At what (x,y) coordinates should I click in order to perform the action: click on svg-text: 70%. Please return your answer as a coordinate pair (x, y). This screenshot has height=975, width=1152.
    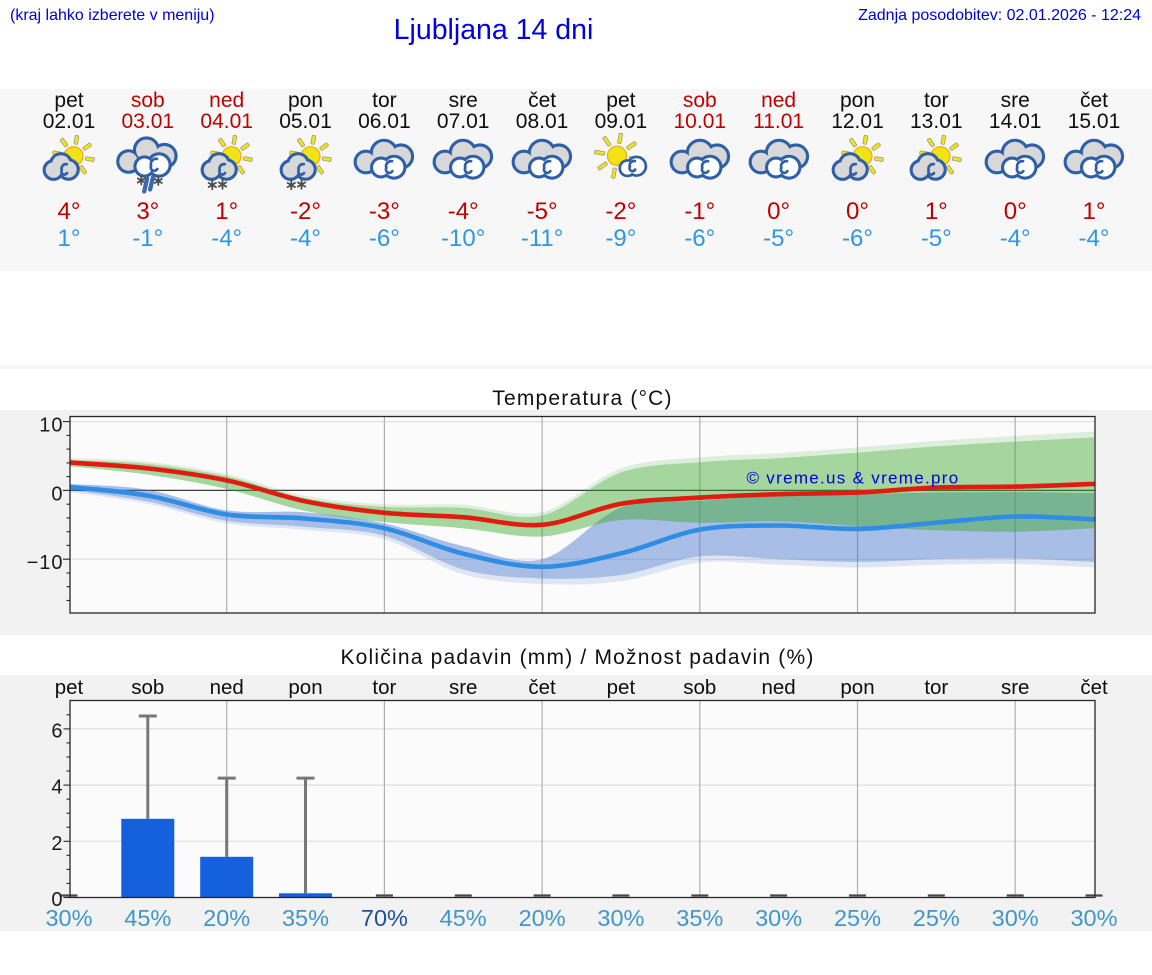
    Looking at the image, I should click on (384, 918).